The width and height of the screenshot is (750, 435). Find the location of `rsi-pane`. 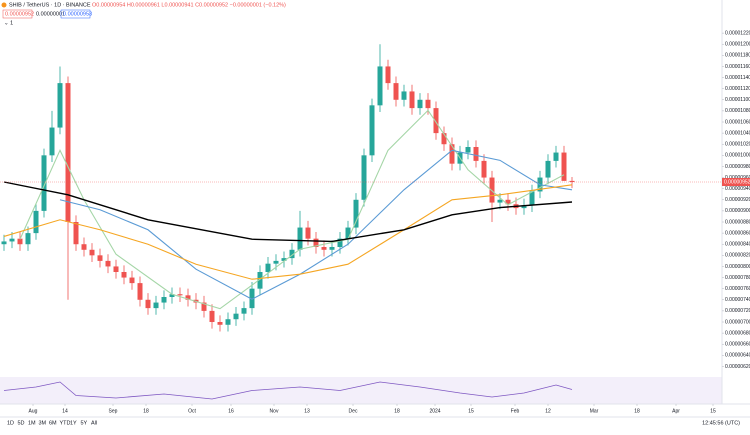

rsi-pane is located at coordinates (361, 390).